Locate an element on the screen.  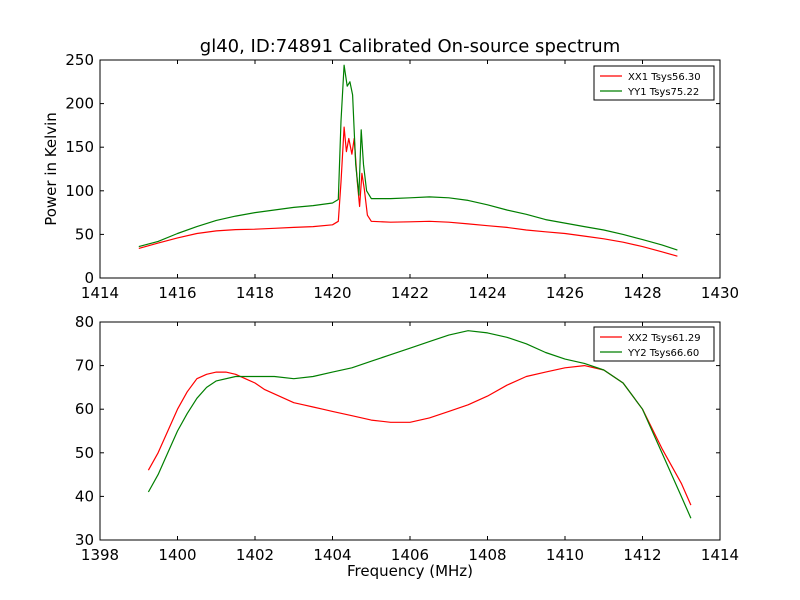
y-tick-label: 0 is located at coordinates (89, 278).